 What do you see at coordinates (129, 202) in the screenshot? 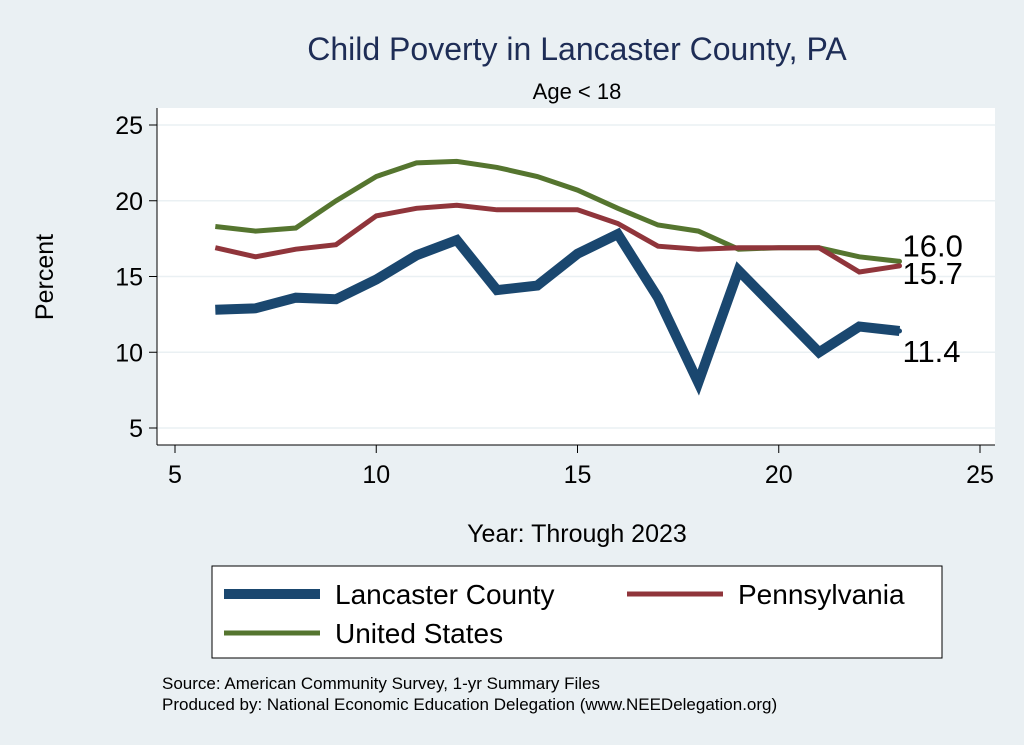
I see `y-tick-label-20: 20` at bounding box center [129, 202].